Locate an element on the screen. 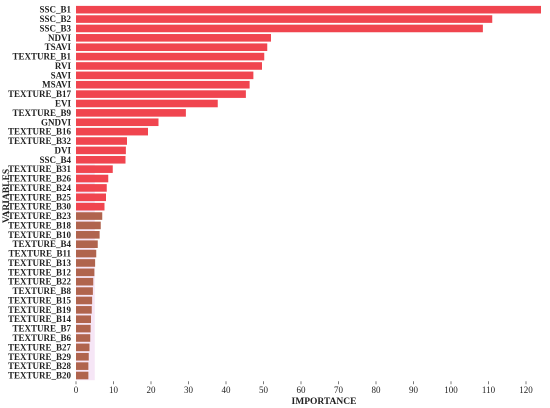  category-label: DVI is located at coordinates (62, 150).